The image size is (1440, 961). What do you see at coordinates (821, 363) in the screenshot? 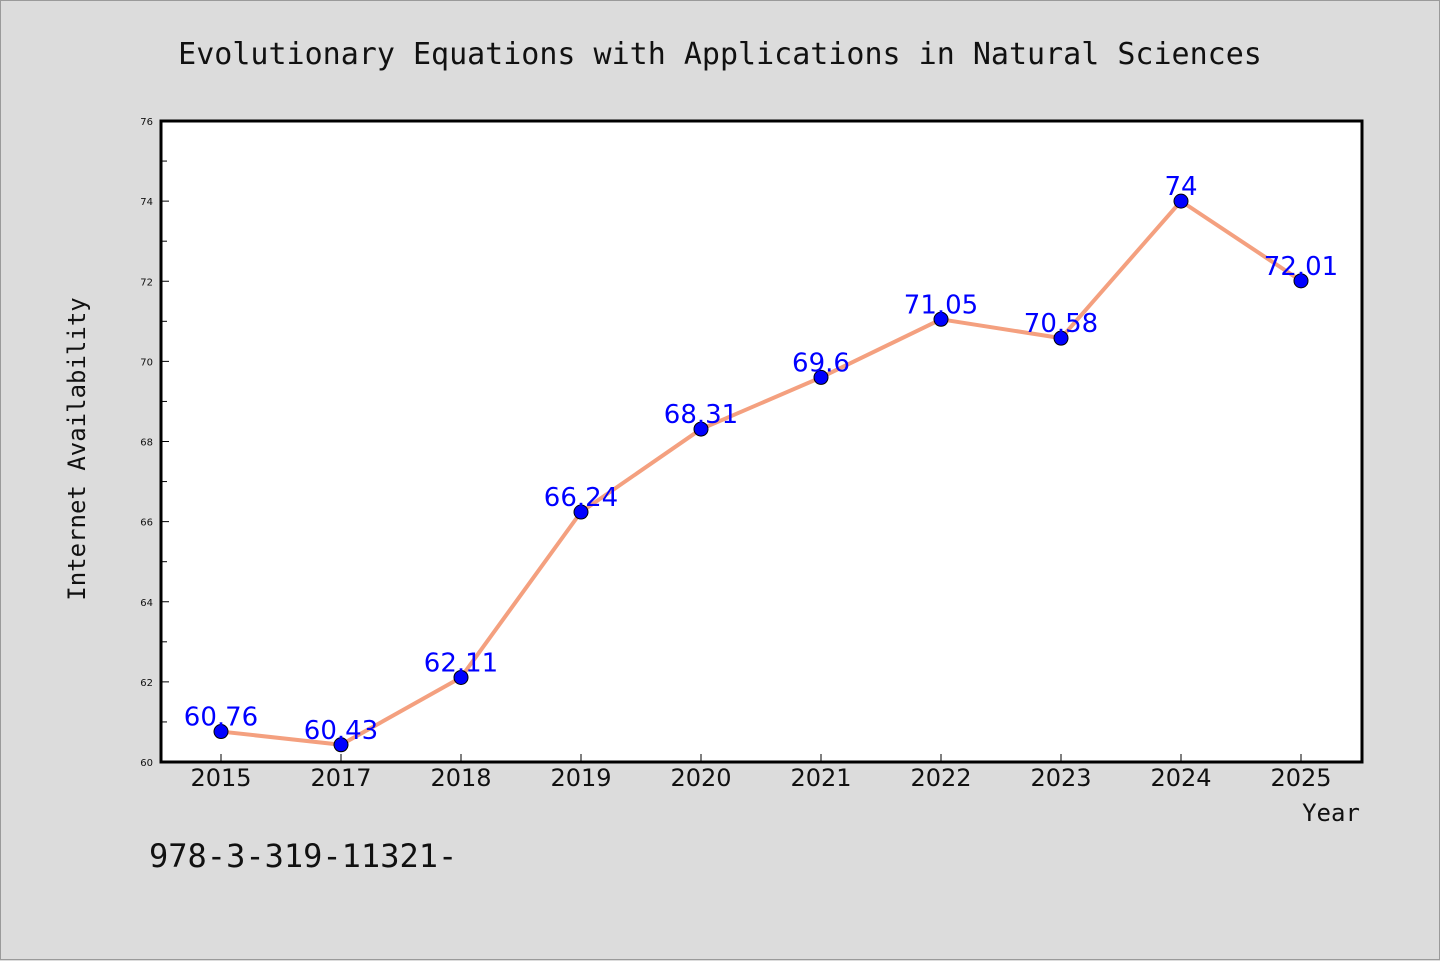
I see `data-label: 69.6` at bounding box center [821, 363].